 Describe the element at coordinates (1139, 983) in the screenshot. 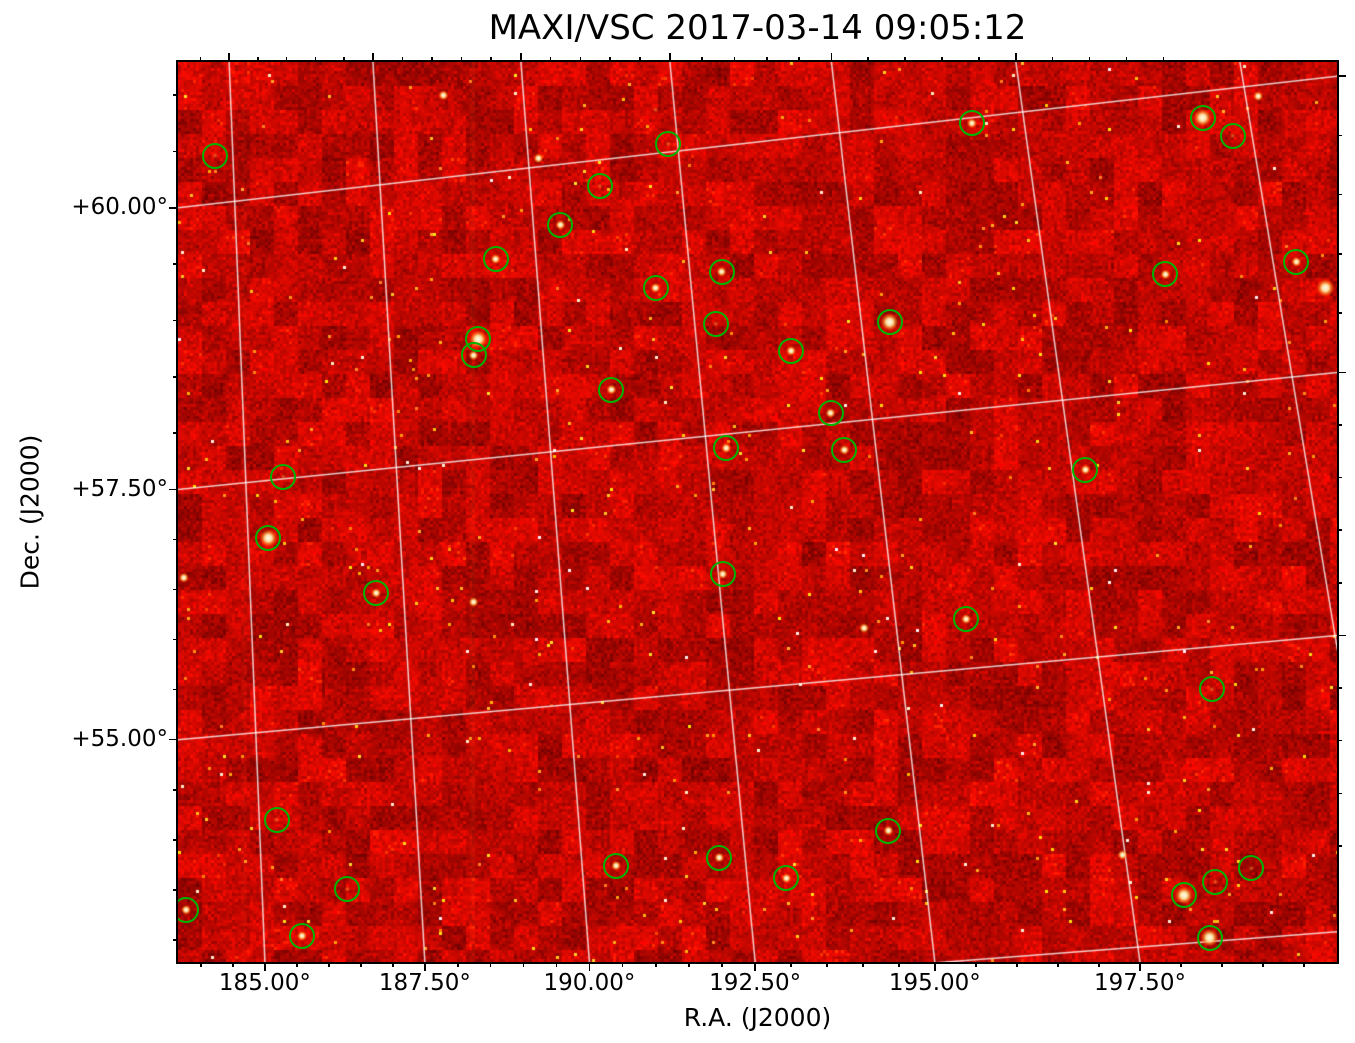

I see `x-tick-label: 197.50°` at that location.